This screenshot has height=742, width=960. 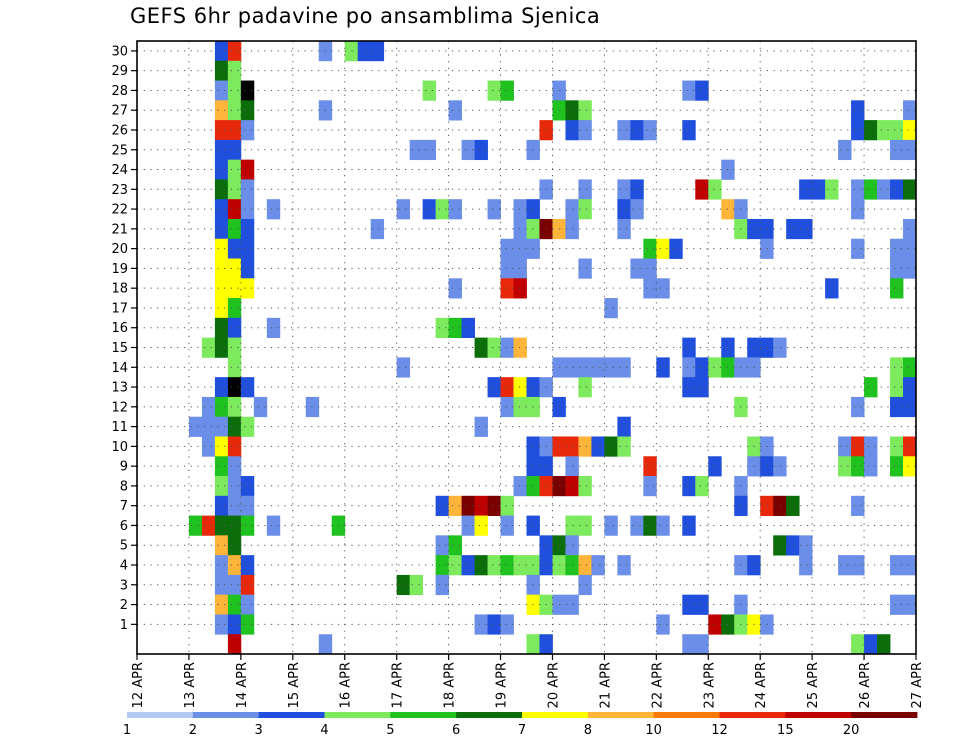 I want to click on y-tick-label: 3, so click(x=124, y=585).